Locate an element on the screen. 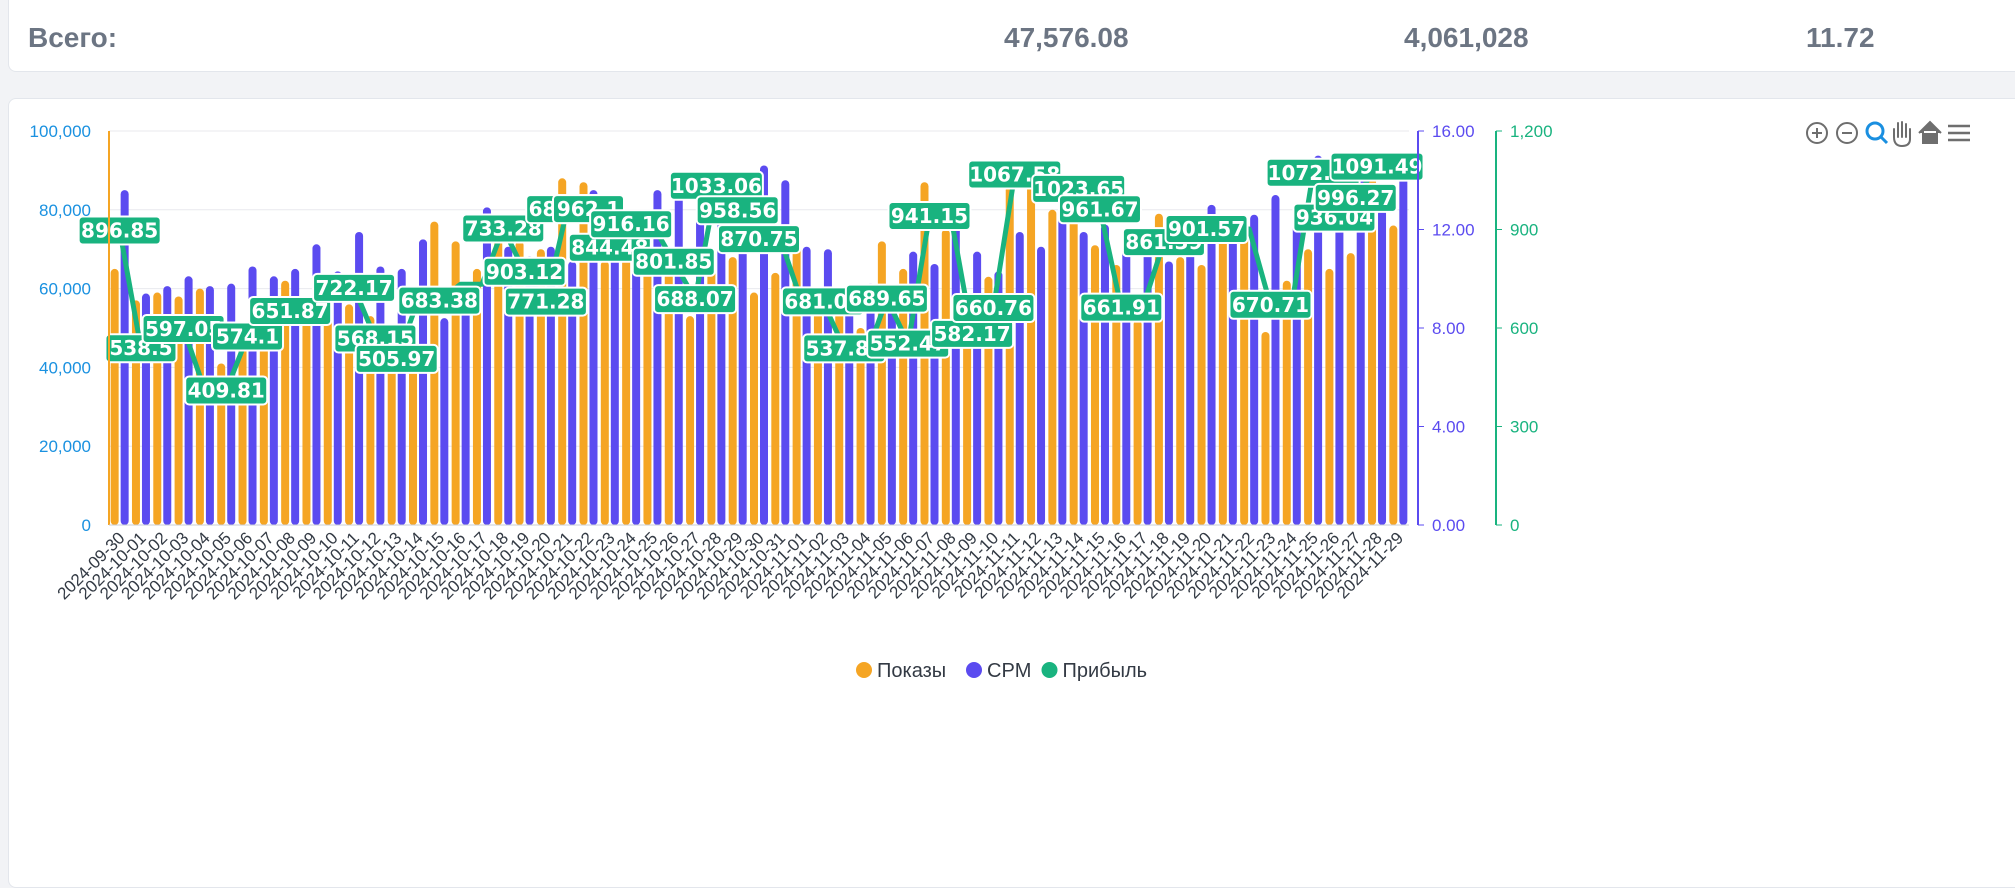  totals-cpm-value: 11.72 is located at coordinates (1840, 37).